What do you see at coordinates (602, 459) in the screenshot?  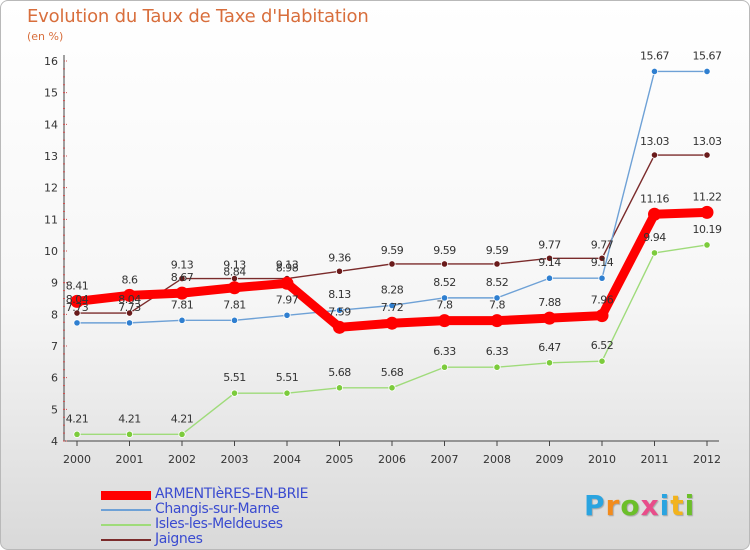 I see `x-tick-label: 2010` at bounding box center [602, 459].